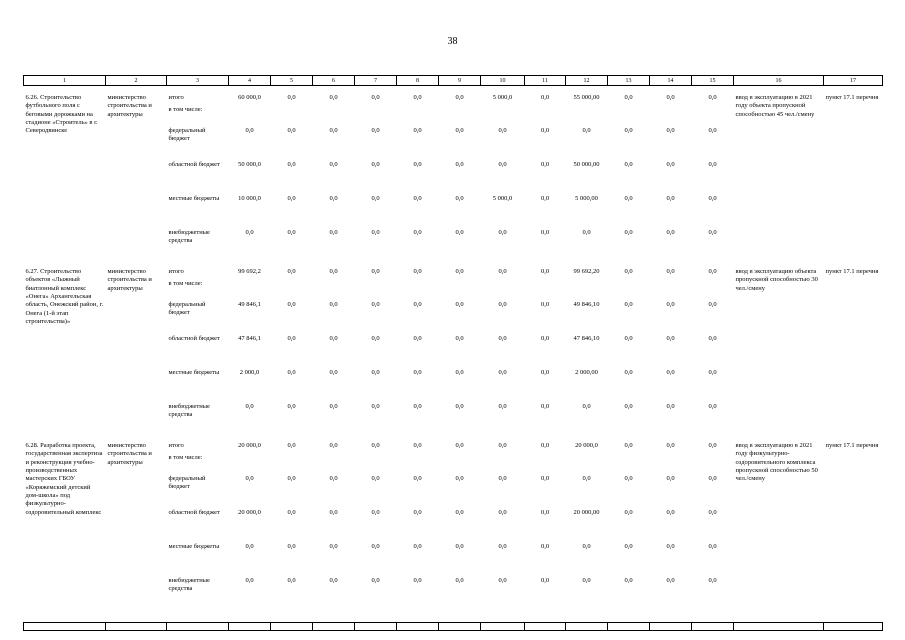 Image resolution: width=905 pixels, height=640 pixels. What do you see at coordinates (249, 304) in the screenshot?
I see `value-cell: 49 846,1` at bounding box center [249, 304].